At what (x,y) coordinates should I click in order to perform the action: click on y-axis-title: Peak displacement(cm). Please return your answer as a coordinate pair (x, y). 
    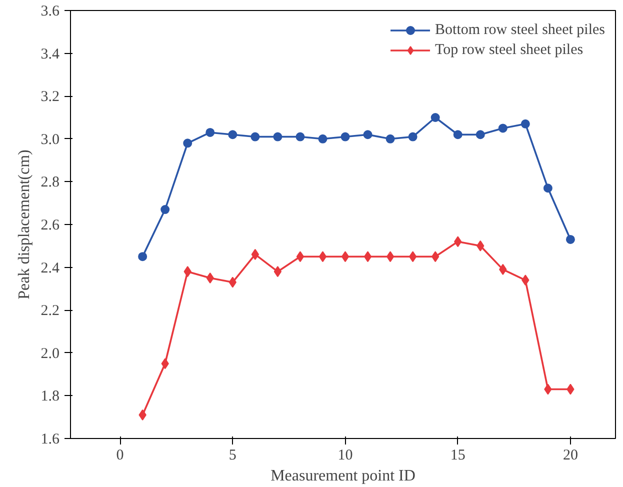
    Looking at the image, I should click on (24, 225).